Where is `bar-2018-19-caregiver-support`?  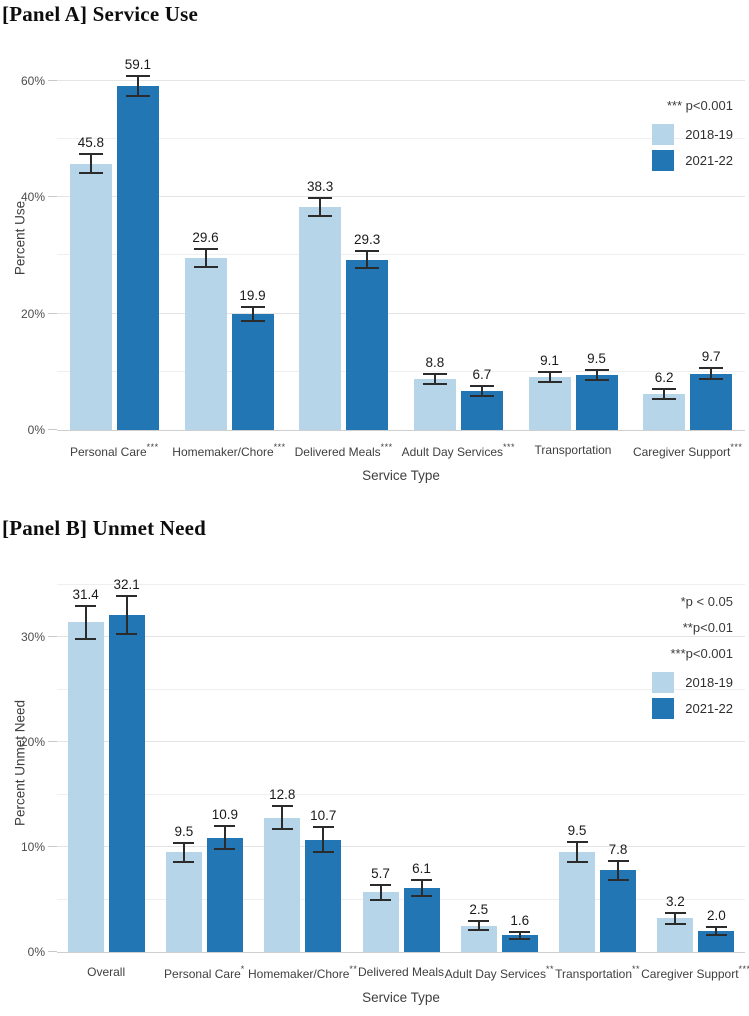
bar-2018-19-caregiver-support is located at coordinates (664, 411).